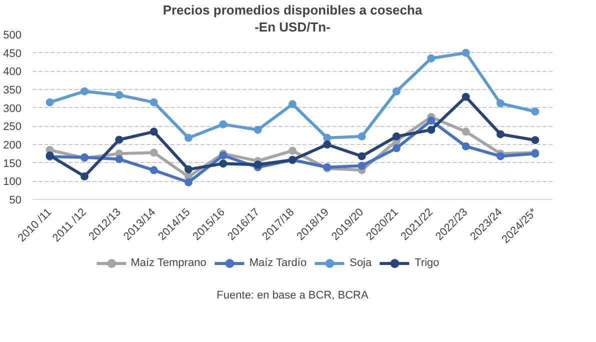  What do you see at coordinates (292, 10) in the screenshot?
I see `chart-title: Precios promedios disponibles a cosecha` at bounding box center [292, 10].